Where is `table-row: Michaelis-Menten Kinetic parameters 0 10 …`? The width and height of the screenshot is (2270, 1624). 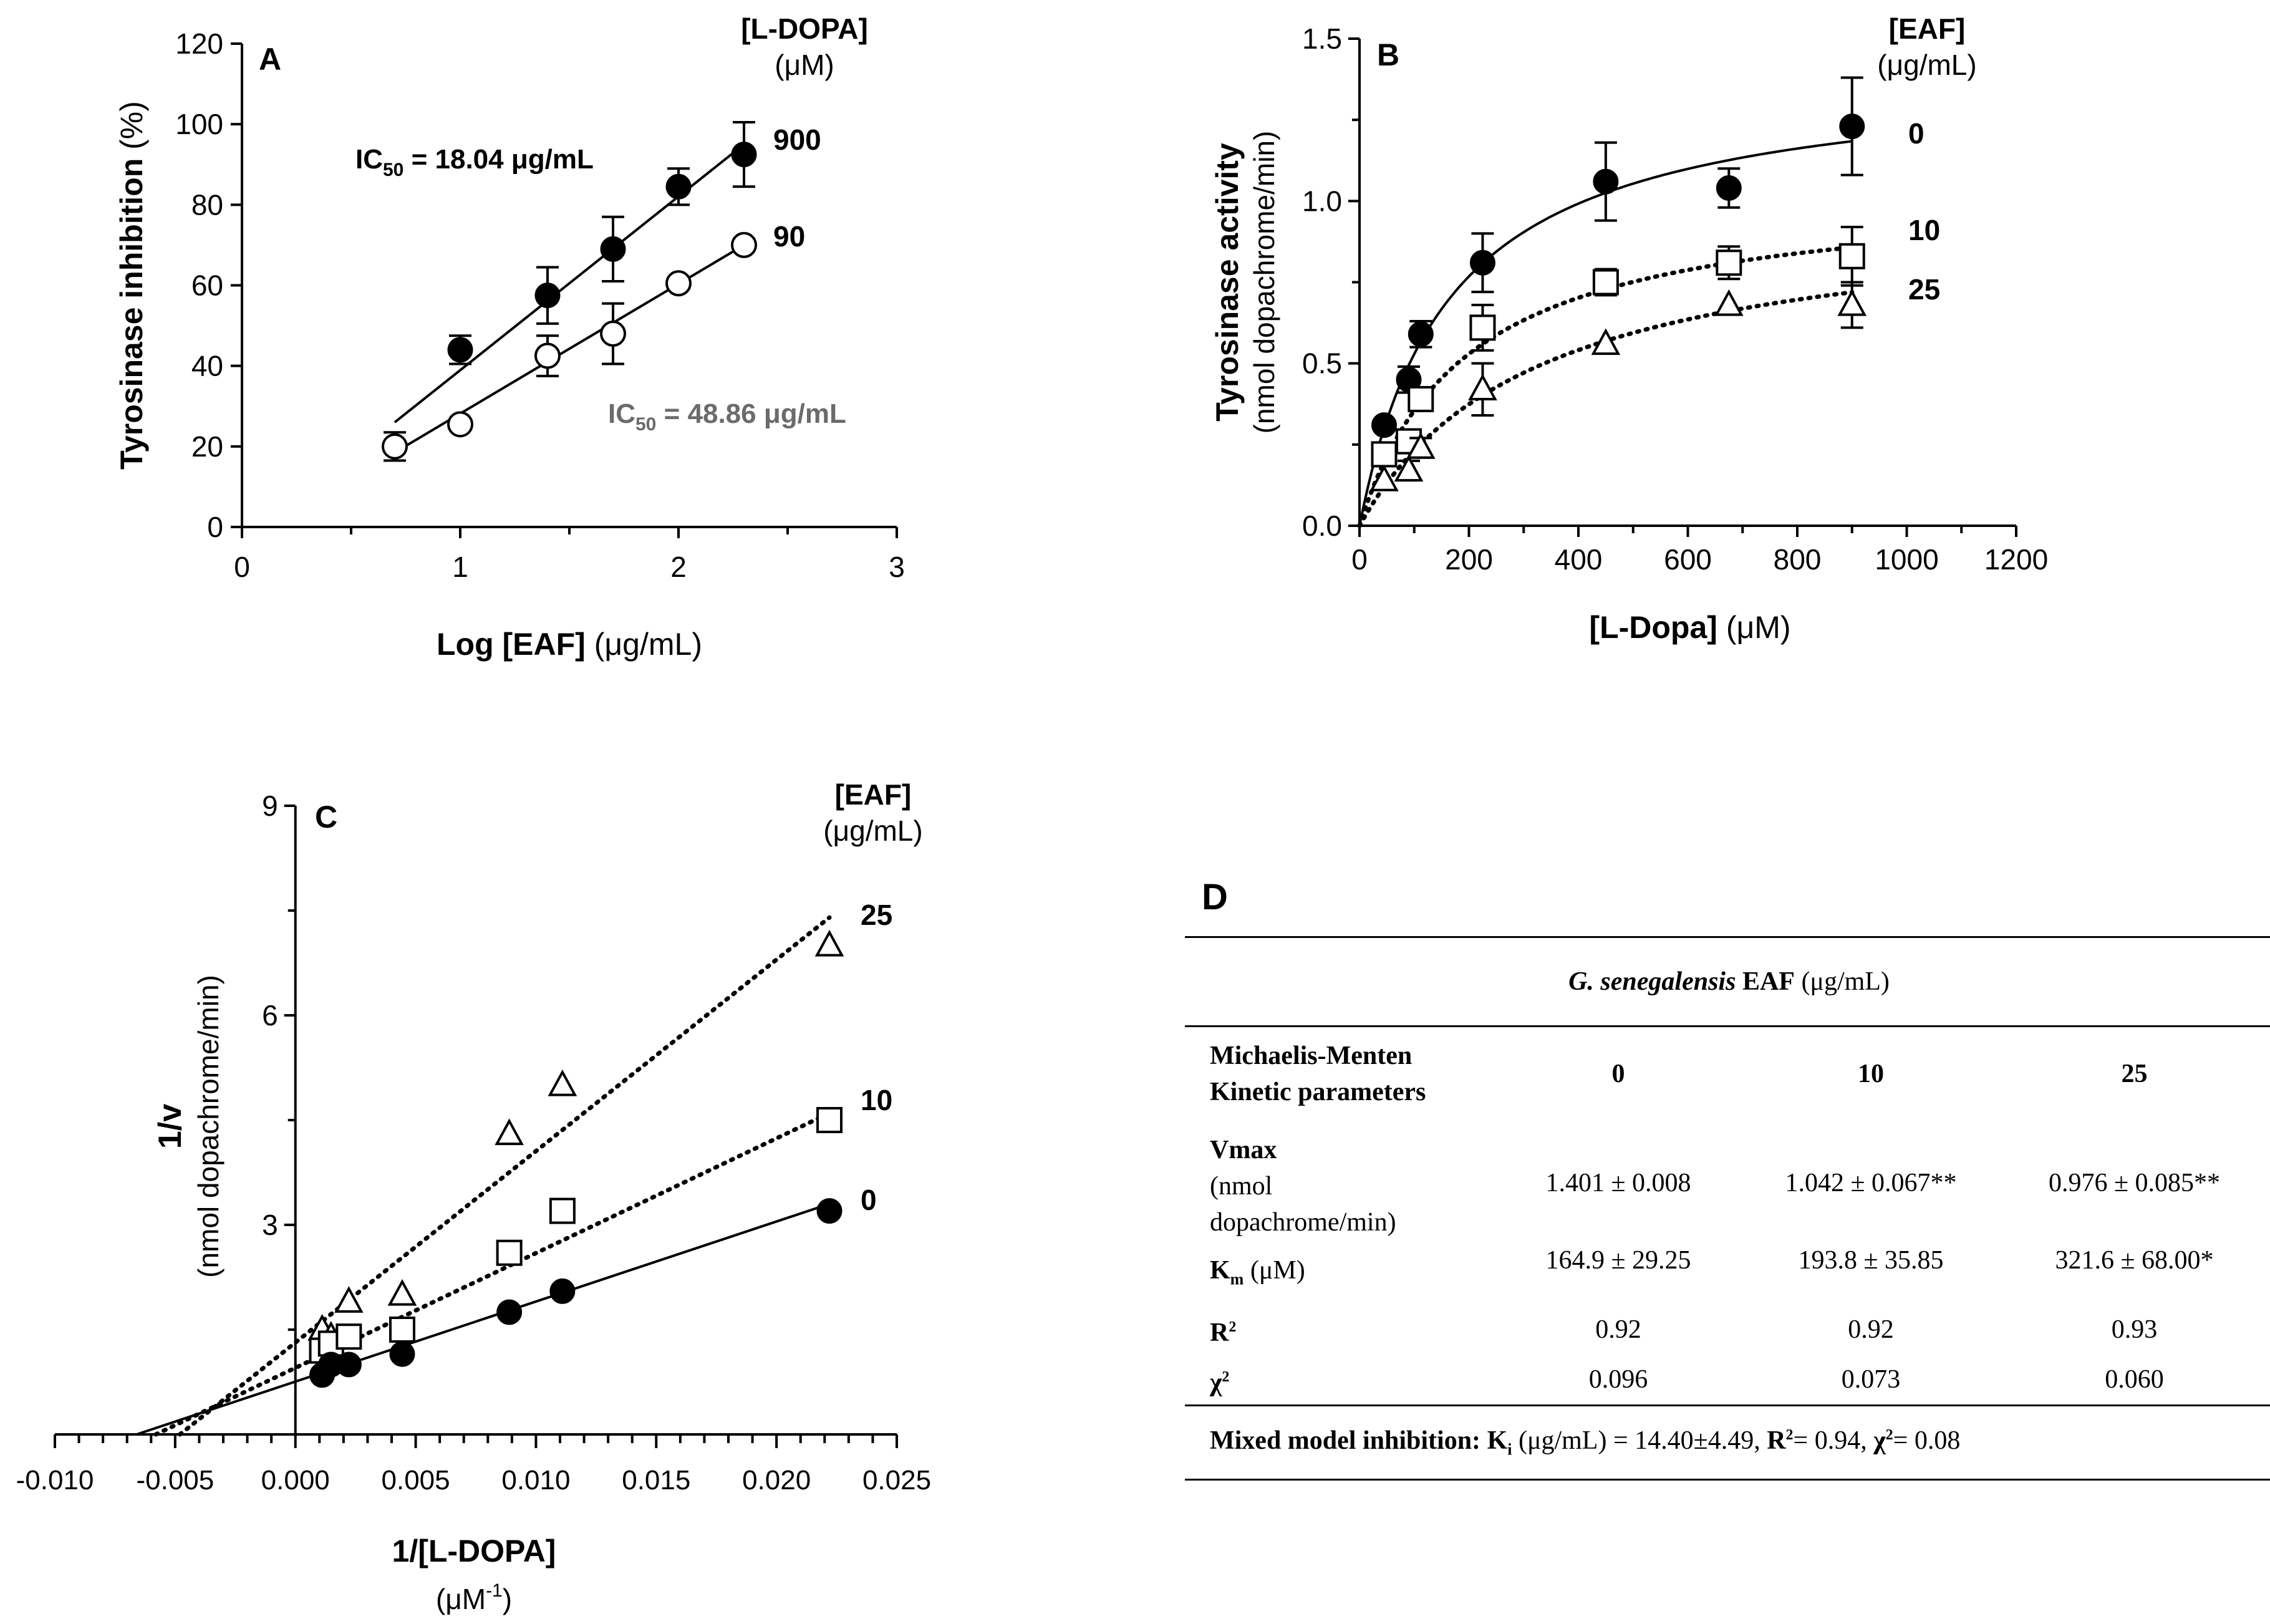
table-row: Michaelis-Menten Kinetic parameters 0 10 … is located at coordinates (1727, 1073).